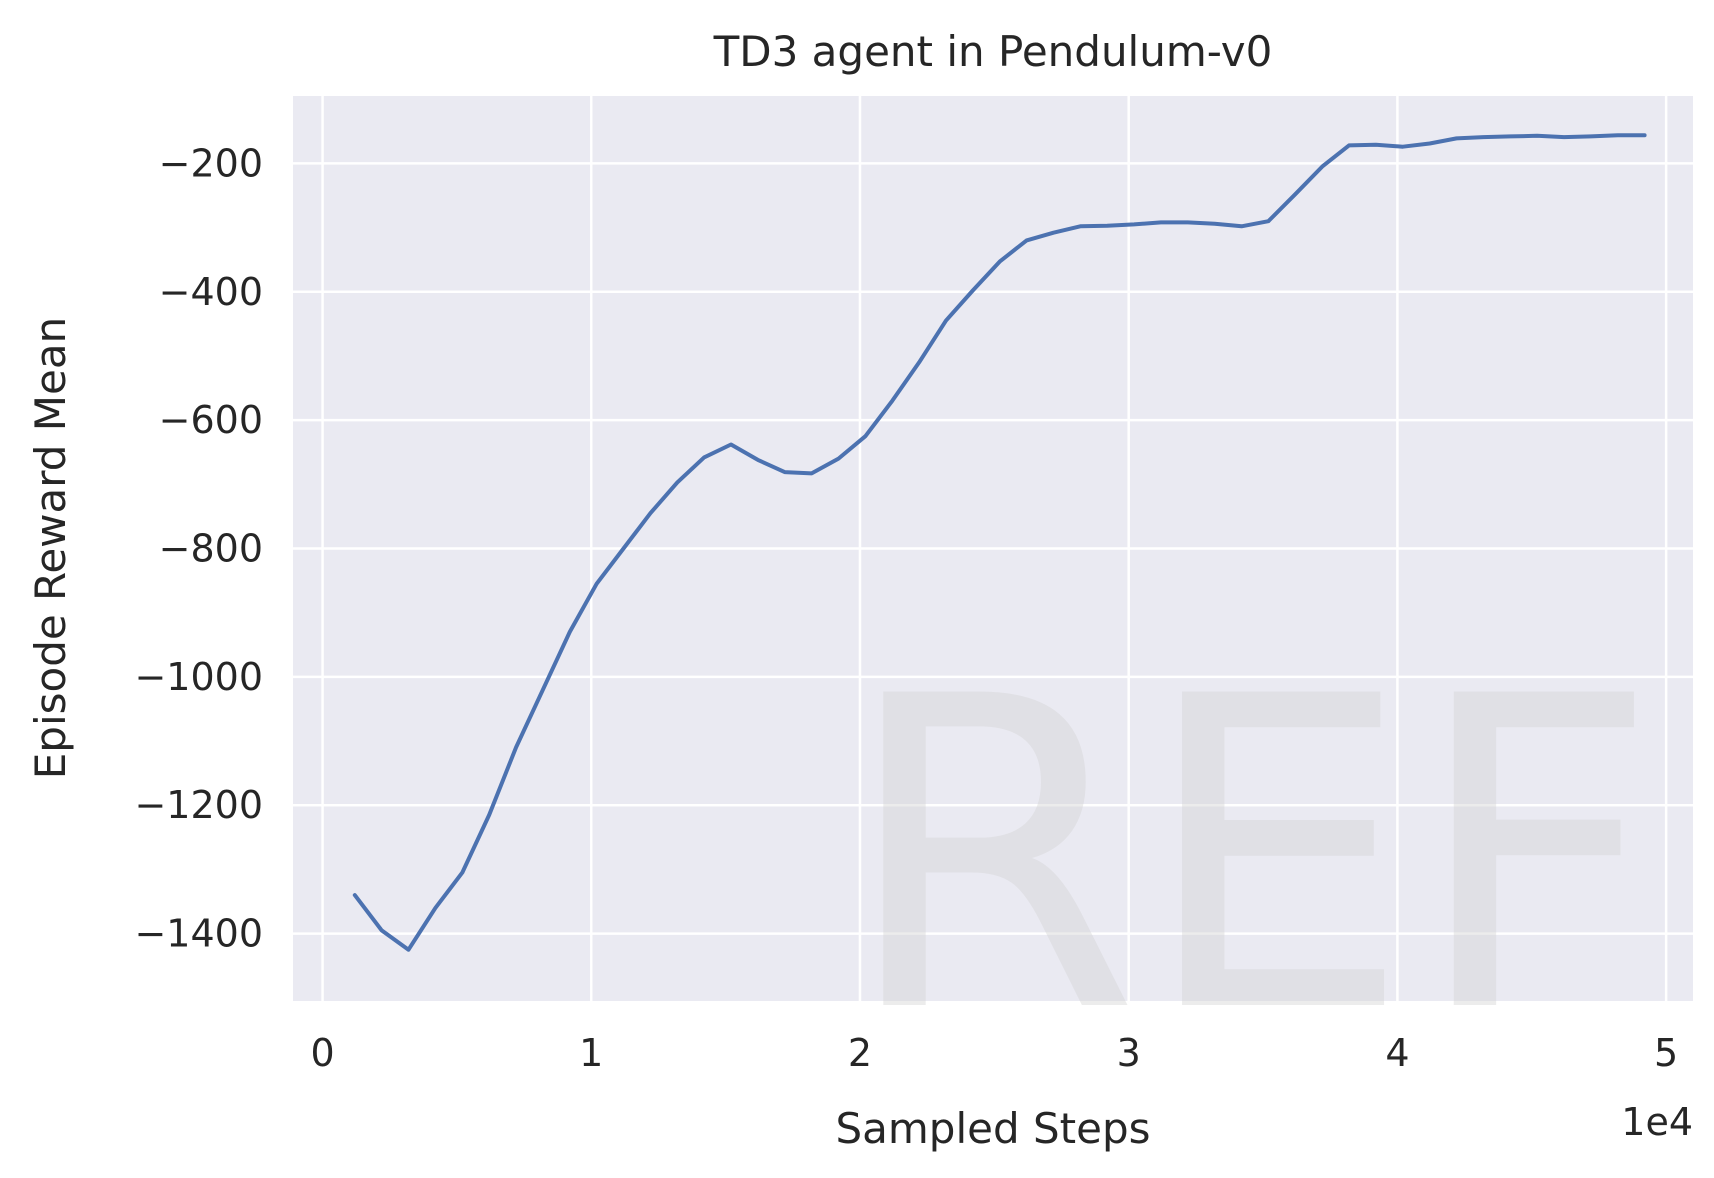 This screenshot has height=1178, width=1714. I want to click on y-axis-title: Episode Reward Mean, so click(50, 548).